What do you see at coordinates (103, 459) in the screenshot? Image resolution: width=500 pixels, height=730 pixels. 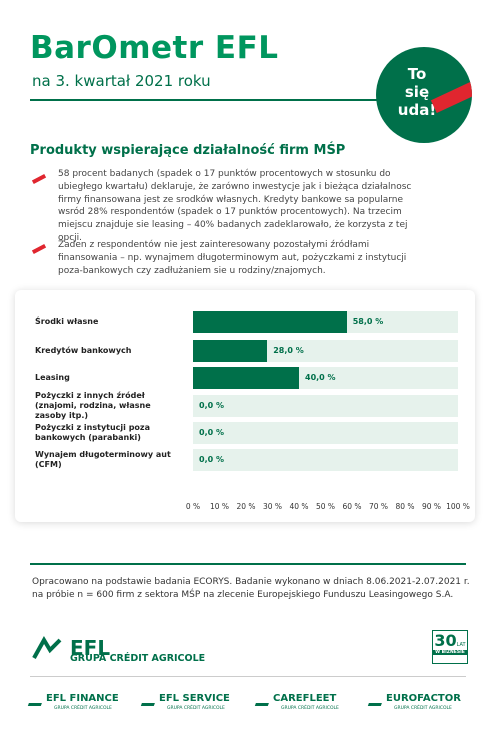 I see `category-label: Wynajem długoterminowy aut (CFM)` at bounding box center [103, 459].